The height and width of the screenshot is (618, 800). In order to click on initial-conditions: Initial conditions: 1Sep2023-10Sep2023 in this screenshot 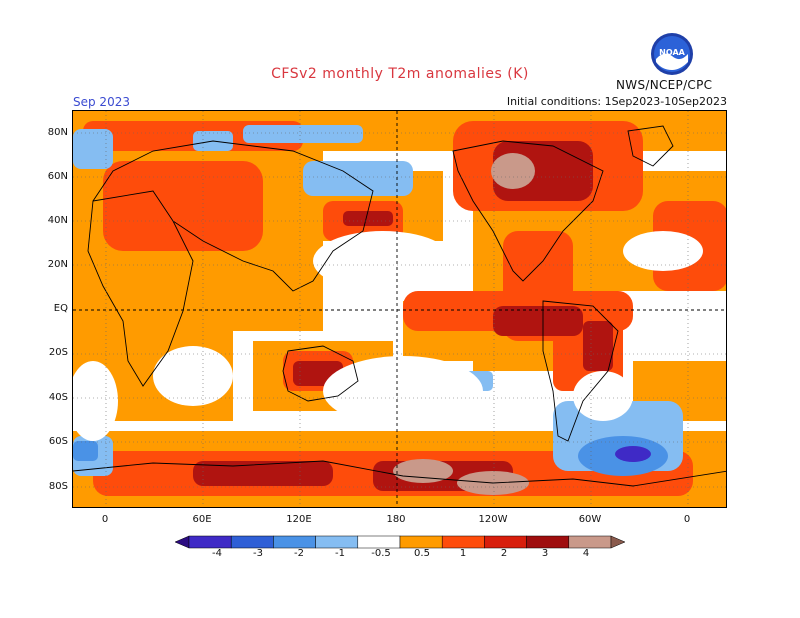, I will do `click(616, 101)`.